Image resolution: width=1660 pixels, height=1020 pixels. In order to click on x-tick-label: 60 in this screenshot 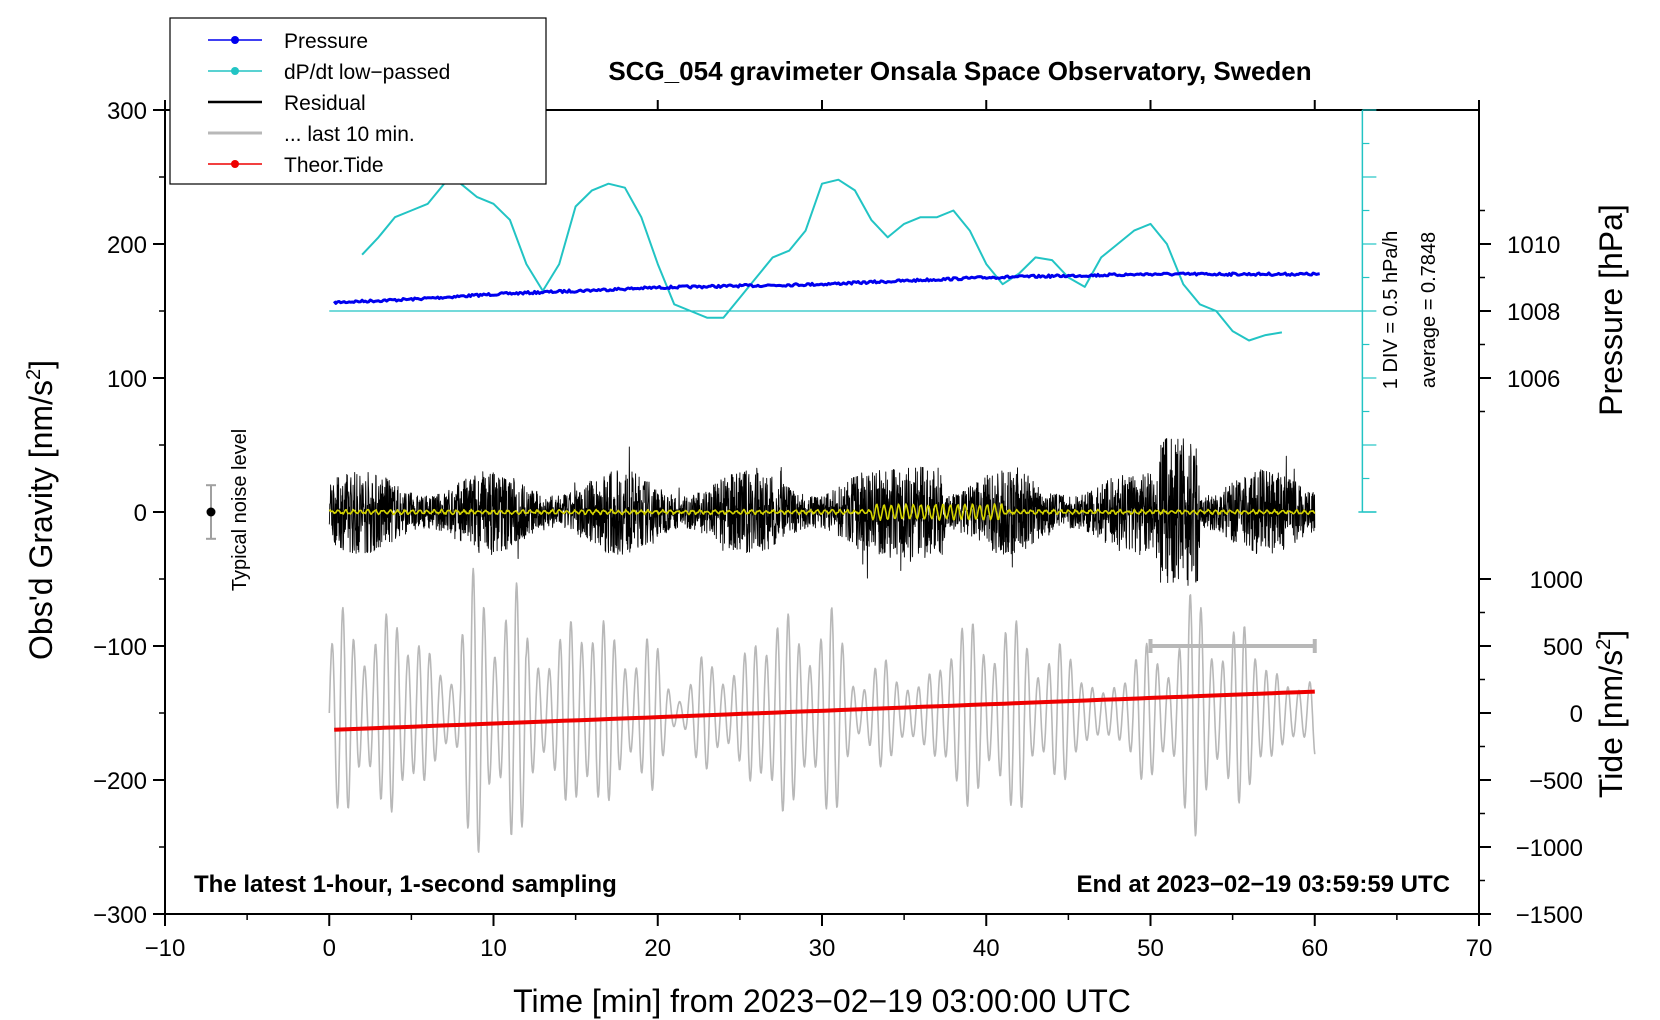, I will do `click(1314, 948)`.